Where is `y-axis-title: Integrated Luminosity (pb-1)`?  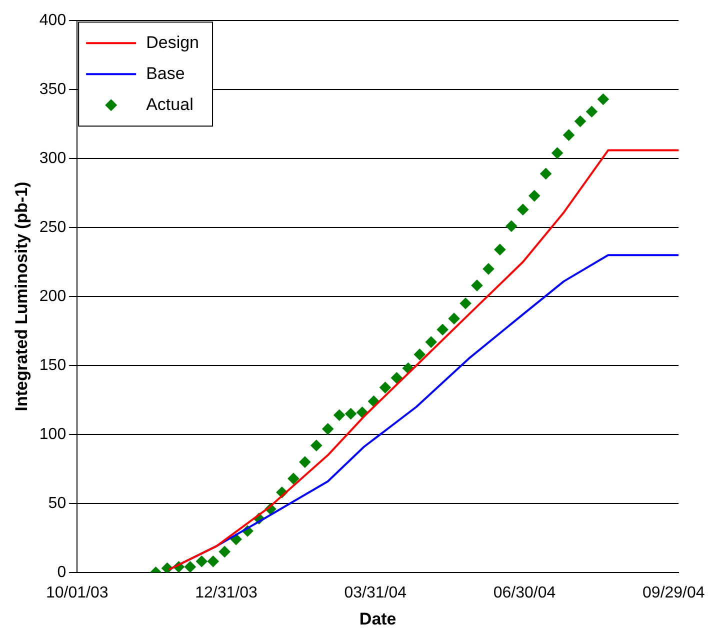 y-axis-title: Integrated Luminosity (pb-1) is located at coordinates (21, 297).